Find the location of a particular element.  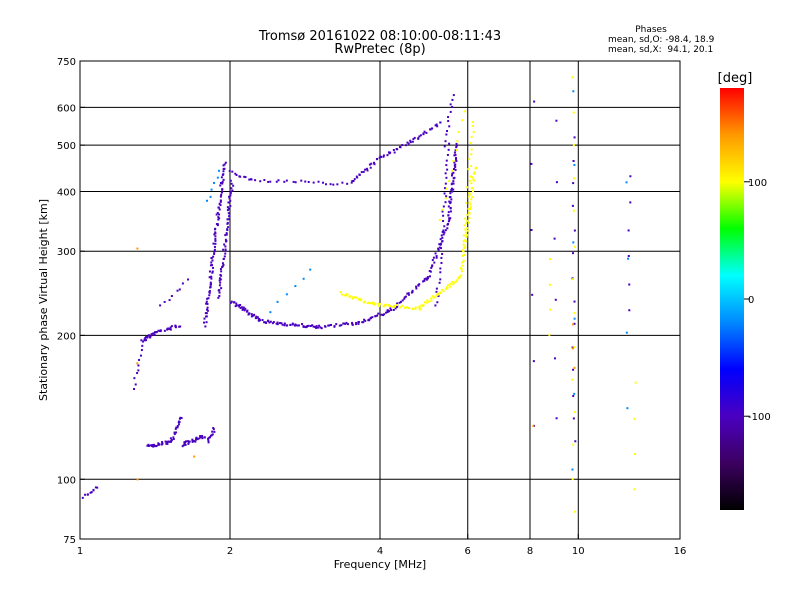

phase-box-title: Phases is located at coordinates (651, 30).